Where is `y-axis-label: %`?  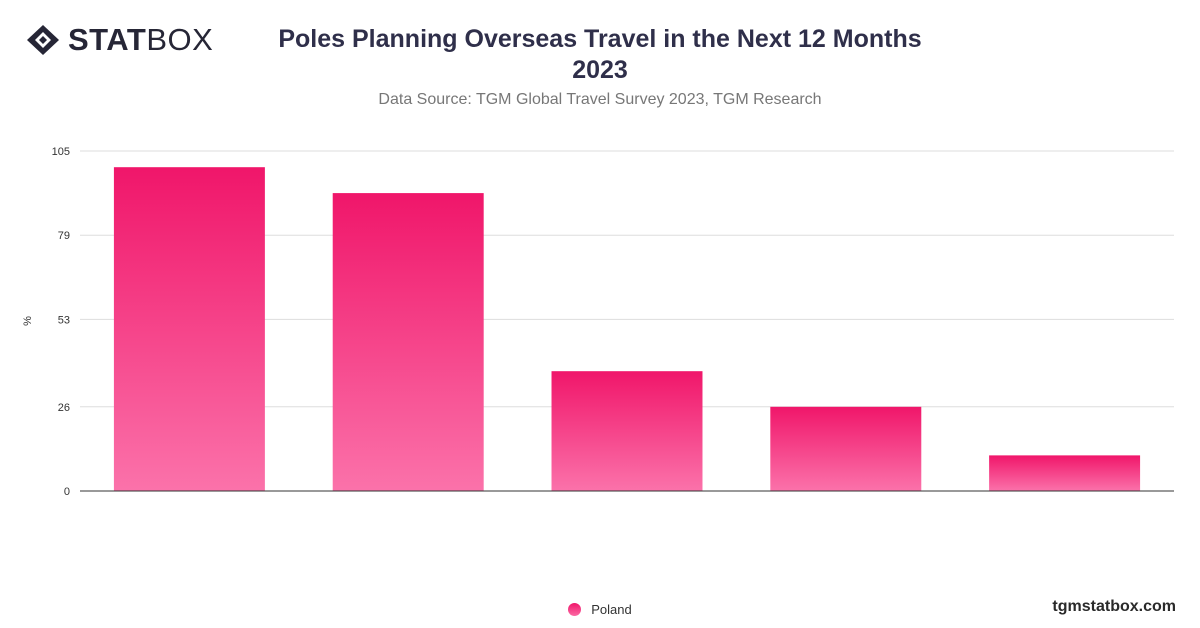
y-axis-label: % is located at coordinates (28, 321).